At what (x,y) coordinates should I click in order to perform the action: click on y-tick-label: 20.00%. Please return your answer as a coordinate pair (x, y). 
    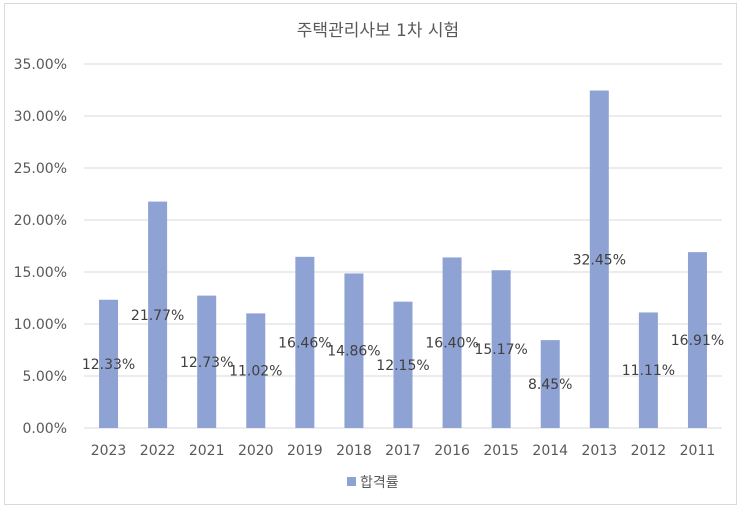
    Looking at the image, I should click on (40, 221).